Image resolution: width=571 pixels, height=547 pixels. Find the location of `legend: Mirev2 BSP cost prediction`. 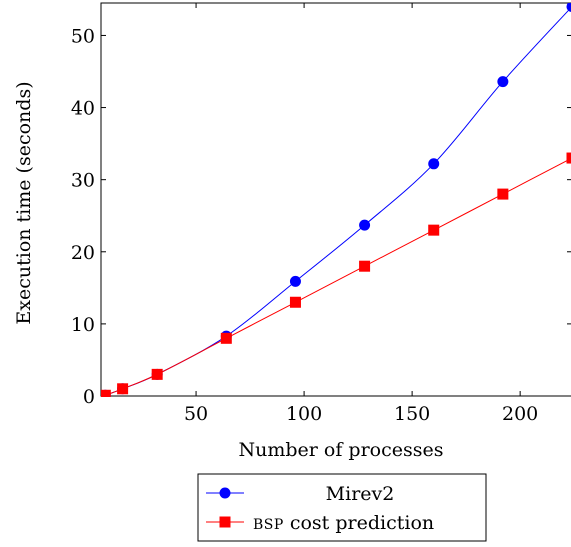

legend: Mirev2 BSP cost prediction is located at coordinates (342, 507).